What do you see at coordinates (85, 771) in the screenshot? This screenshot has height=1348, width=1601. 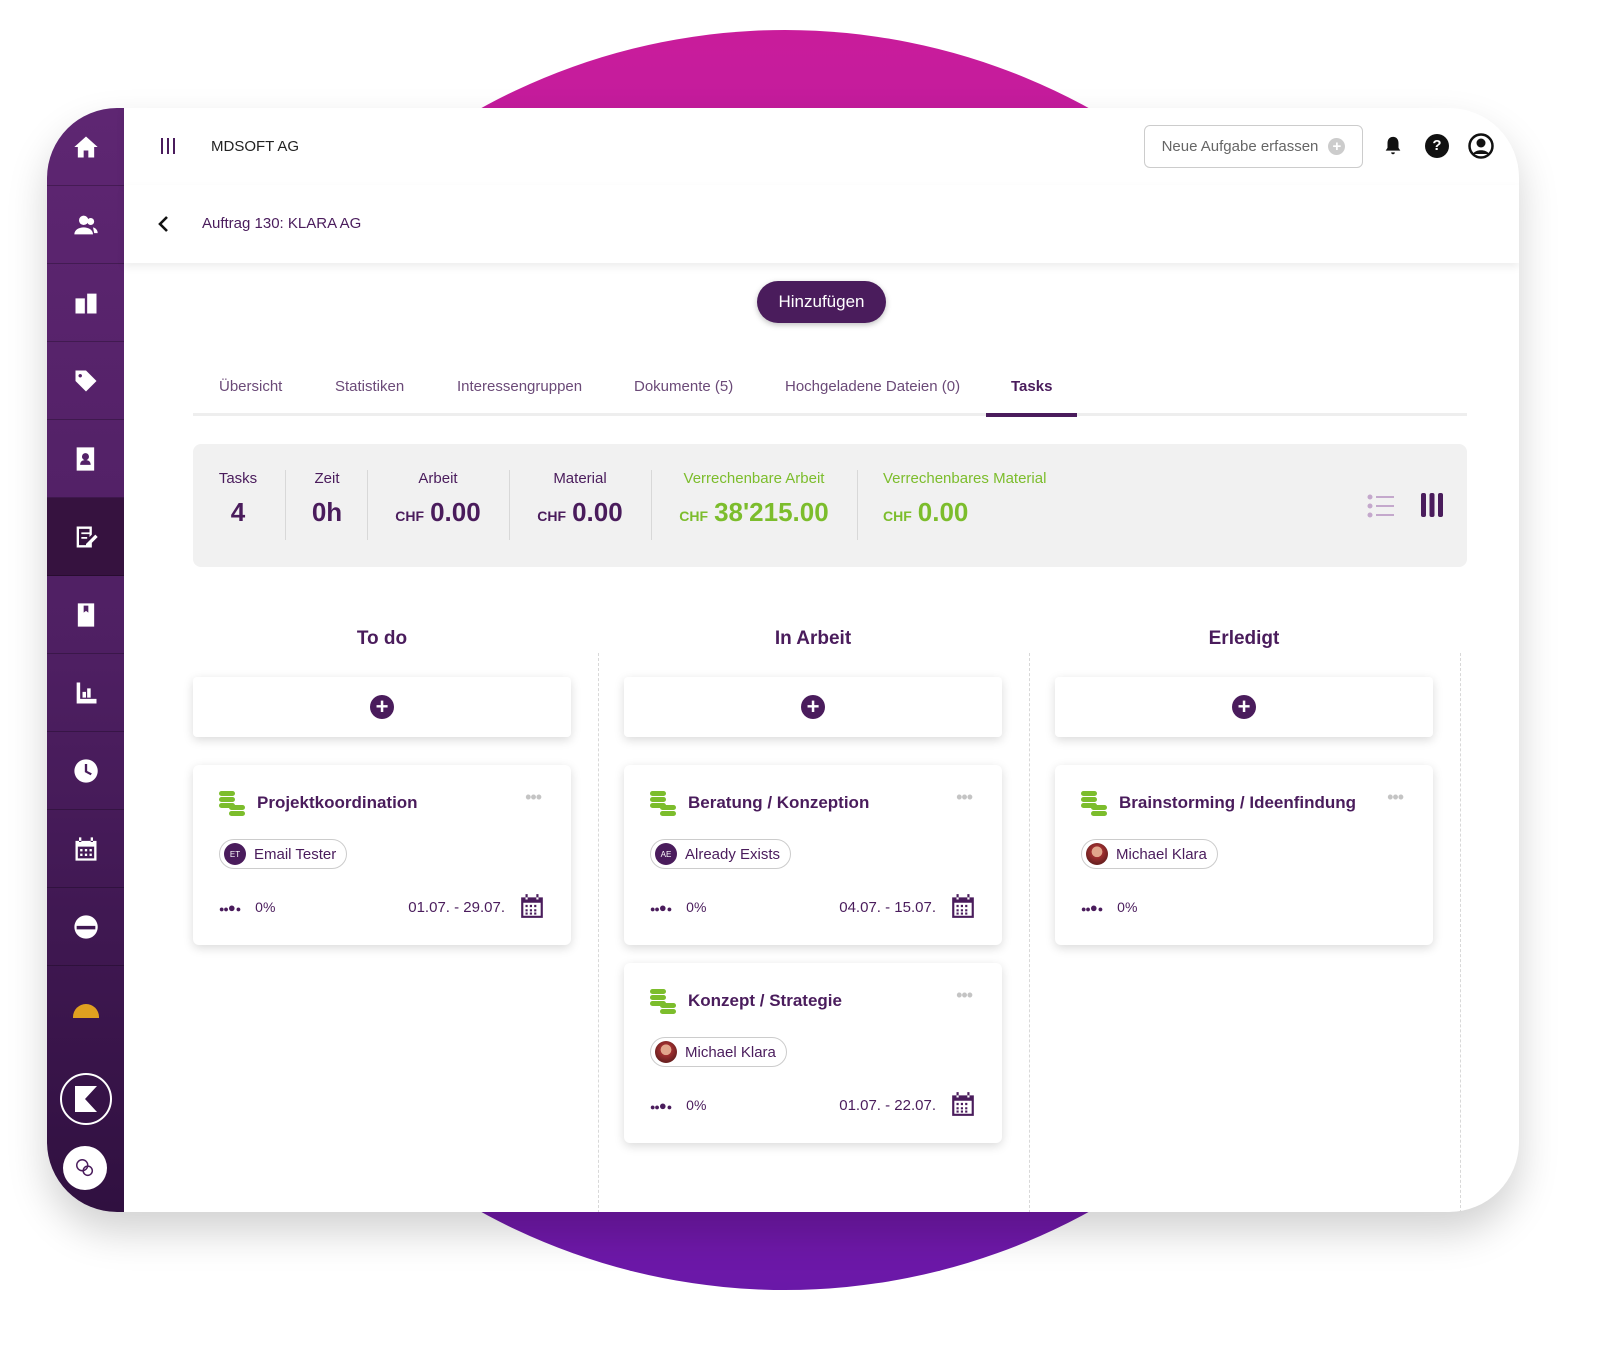 I see `sidebar-item-time` at bounding box center [85, 771].